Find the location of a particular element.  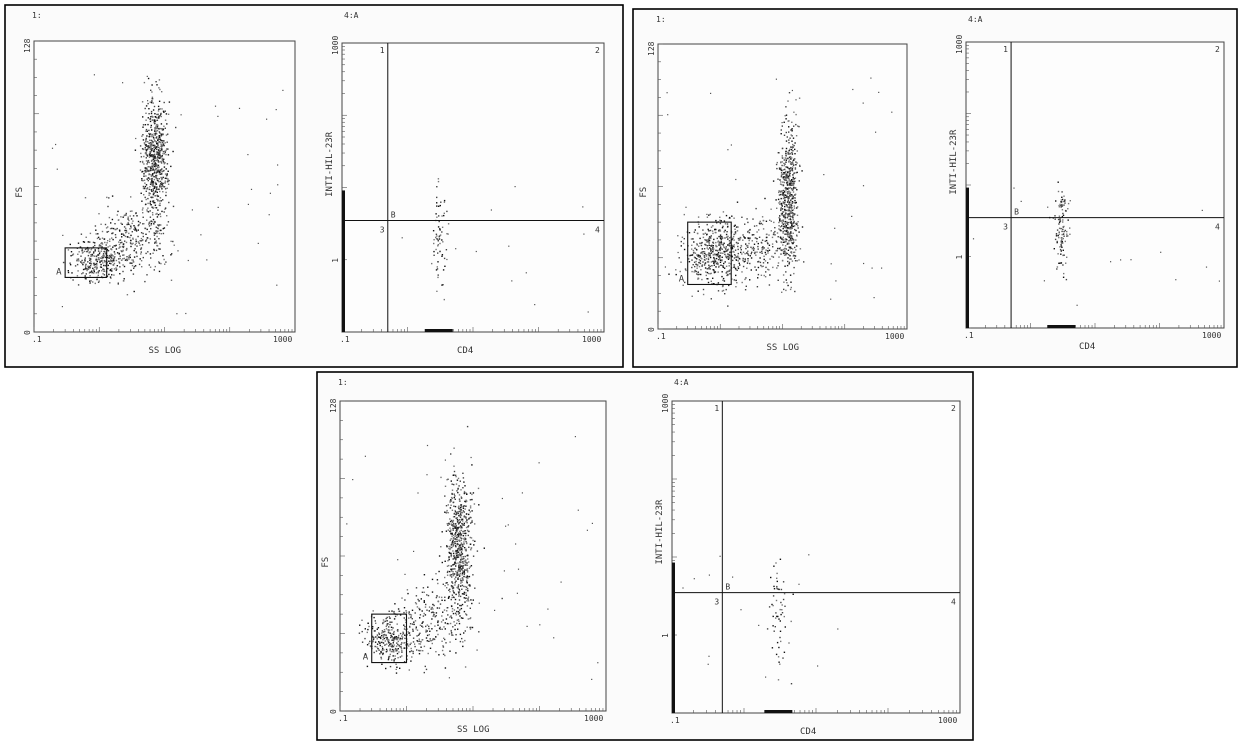

x-axis-label: CD4 is located at coordinates (808, 732).